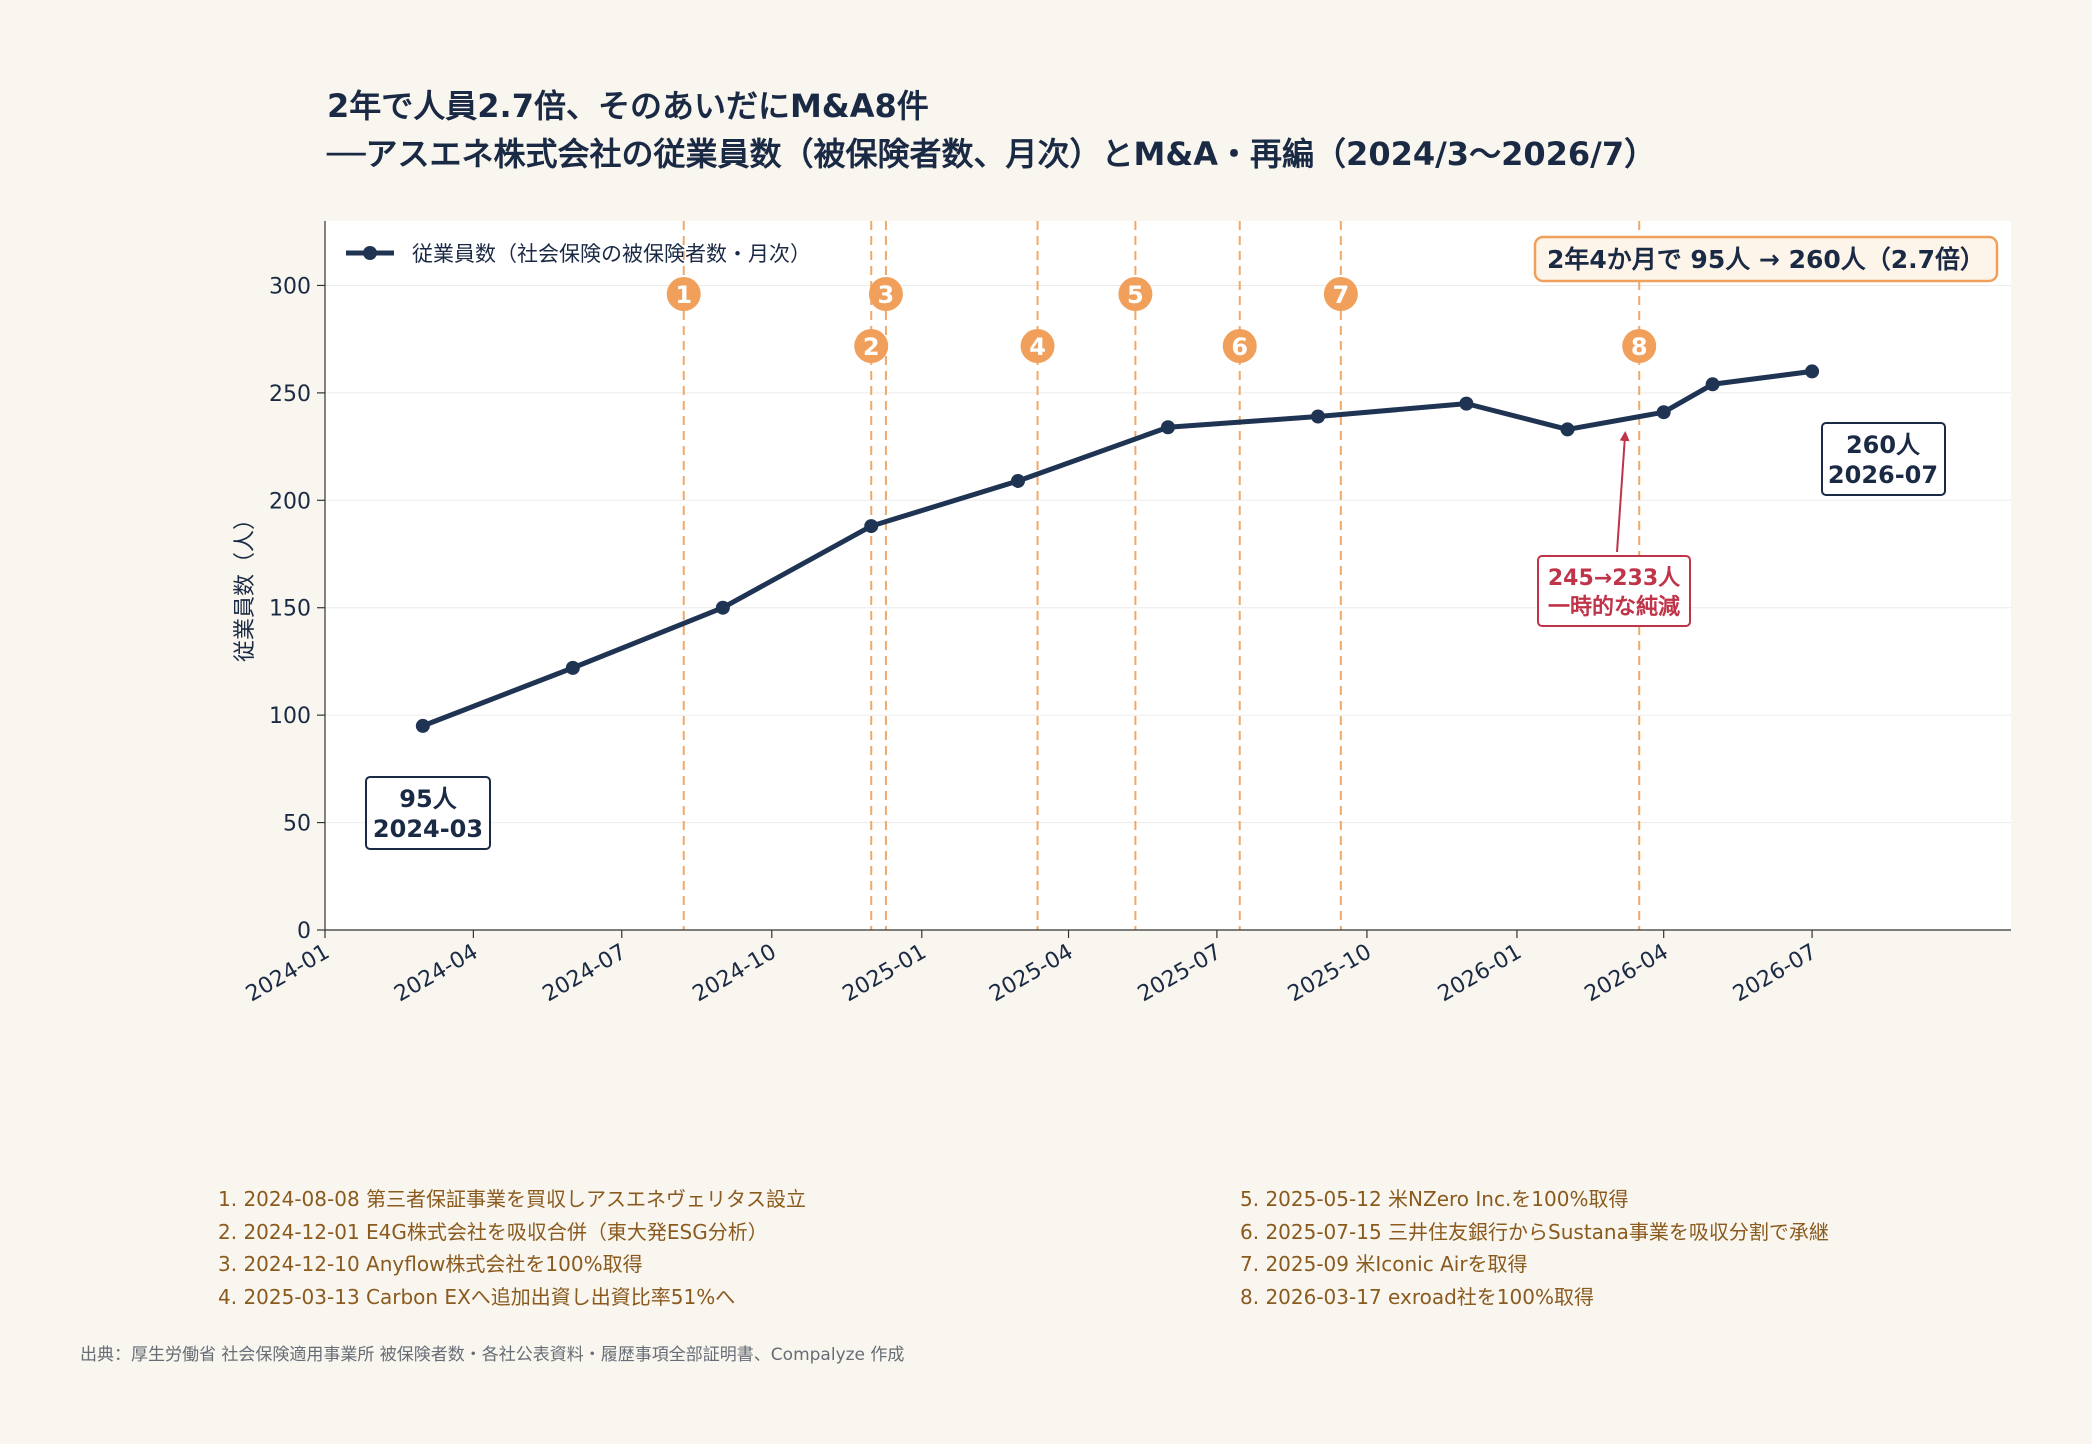  Describe the element at coordinates (1330, 974) in the screenshot. I see `x-tick-label: 2025-10` at that location.